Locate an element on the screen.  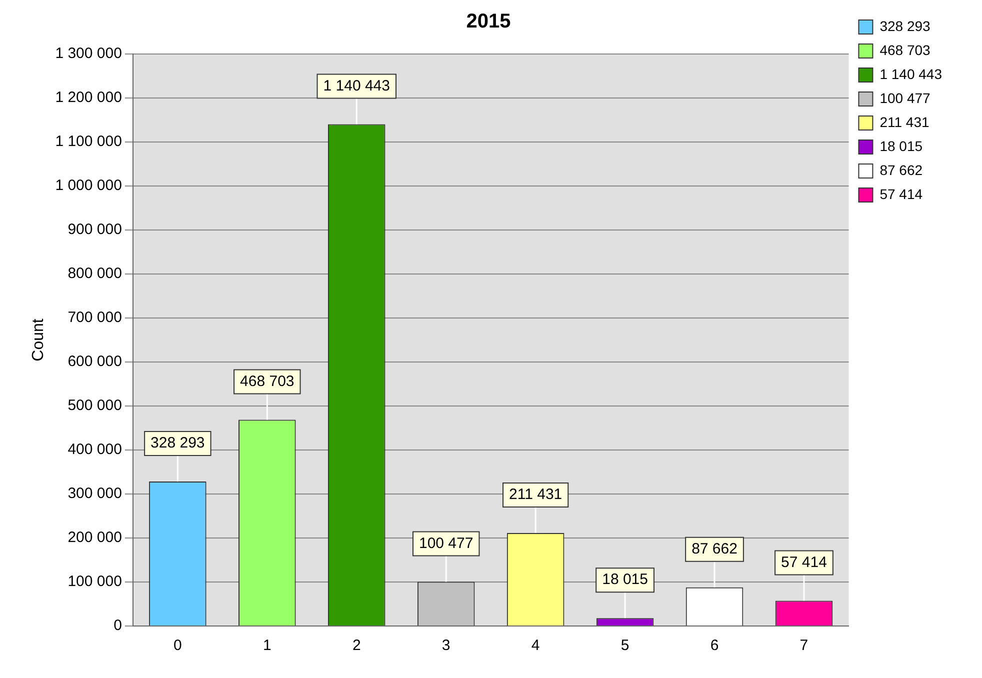
y-tick-label: 0 is located at coordinates (118, 625).